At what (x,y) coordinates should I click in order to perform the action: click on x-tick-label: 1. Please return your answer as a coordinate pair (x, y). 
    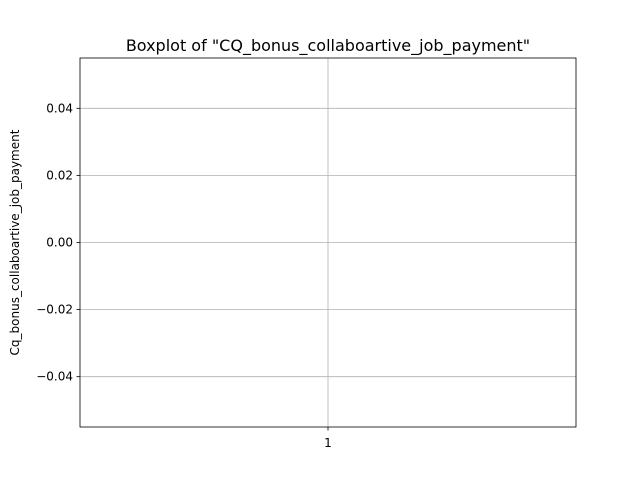
    Looking at the image, I should click on (328, 443).